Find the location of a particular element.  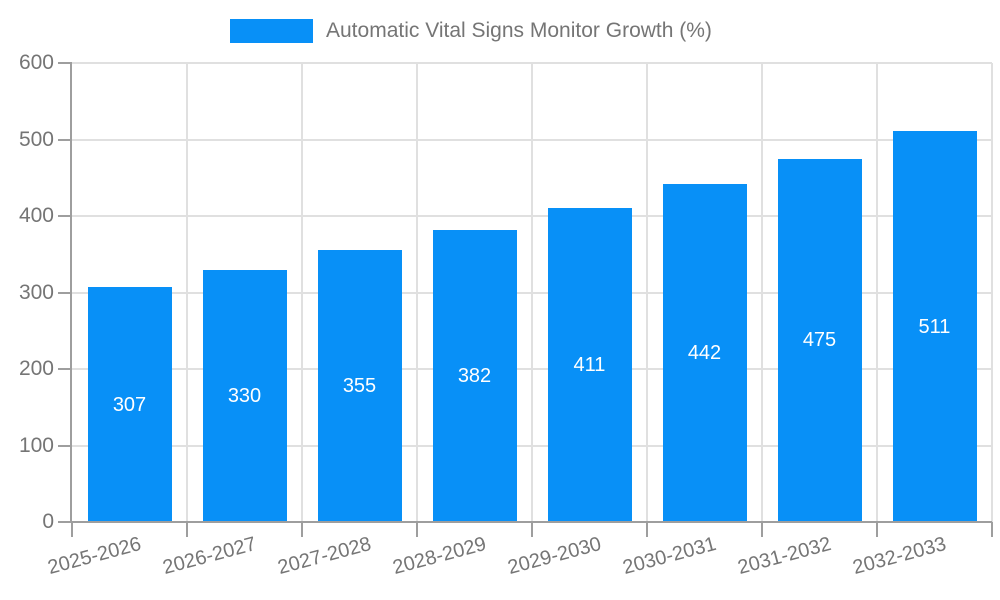

x-axis-label: 2026-2027 is located at coordinates (209, 555).